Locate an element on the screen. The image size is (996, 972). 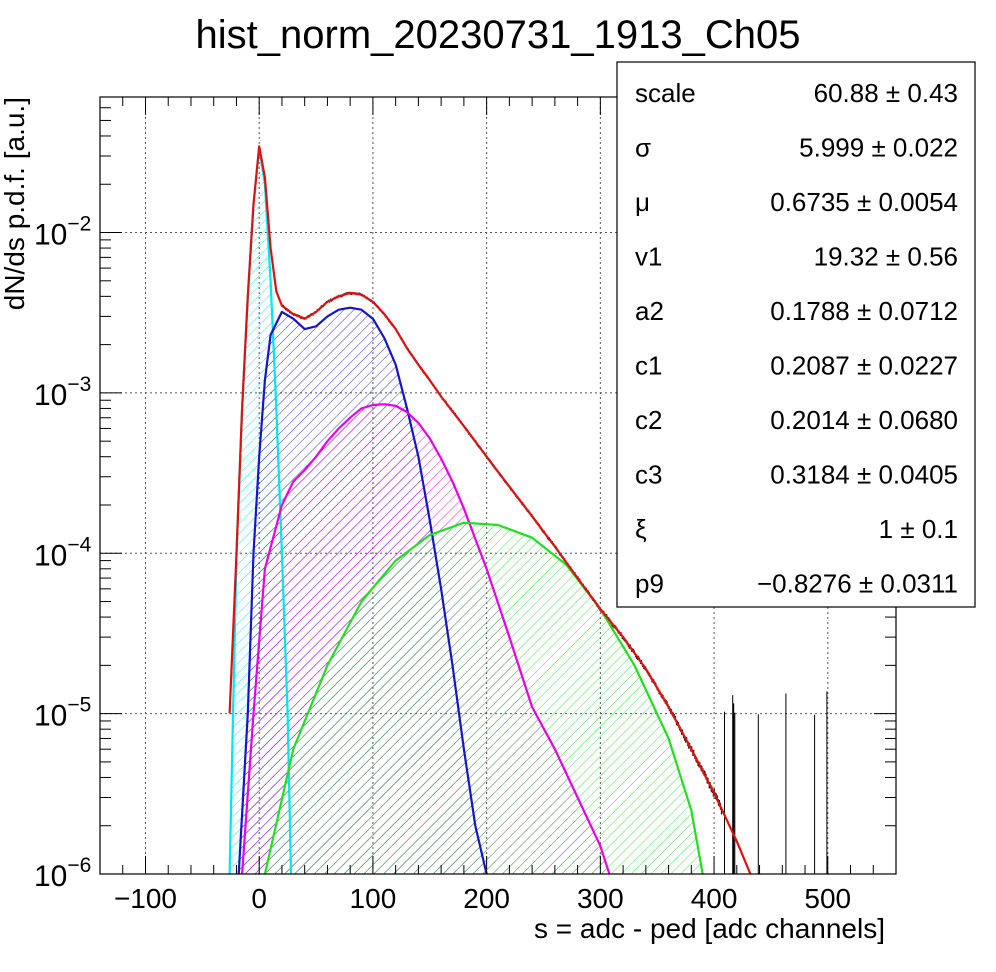
x-tick-label: 0 is located at coordinates (259, 898).